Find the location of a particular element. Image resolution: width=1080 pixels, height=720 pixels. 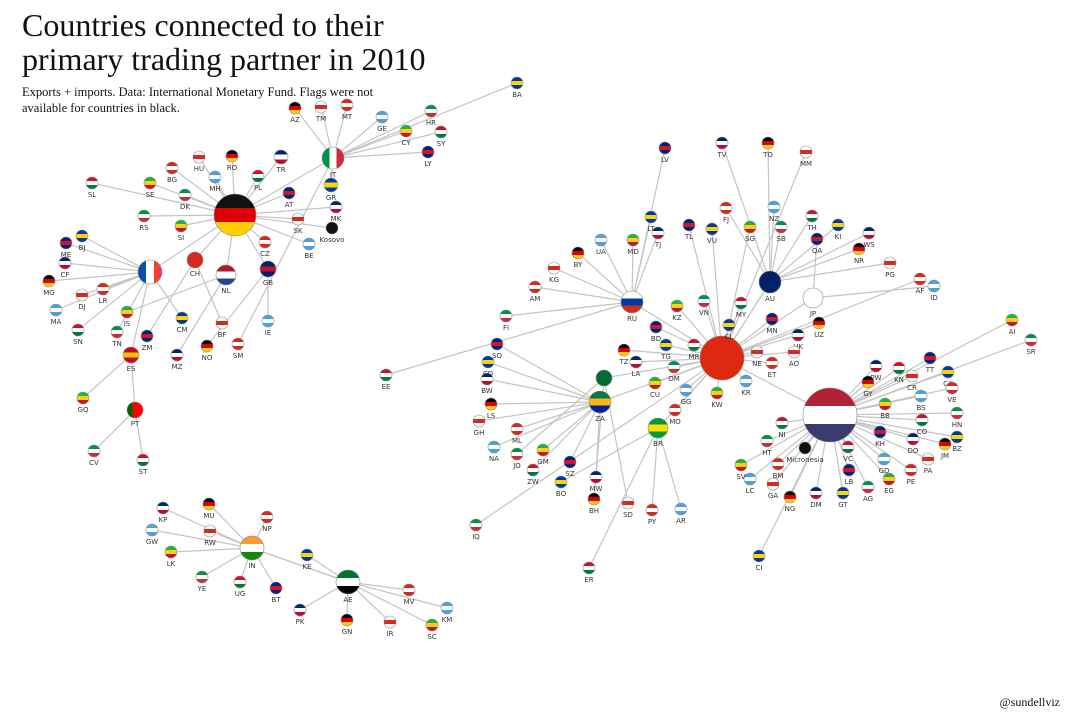

country-label: ZA is located at coordinates (600, 419).